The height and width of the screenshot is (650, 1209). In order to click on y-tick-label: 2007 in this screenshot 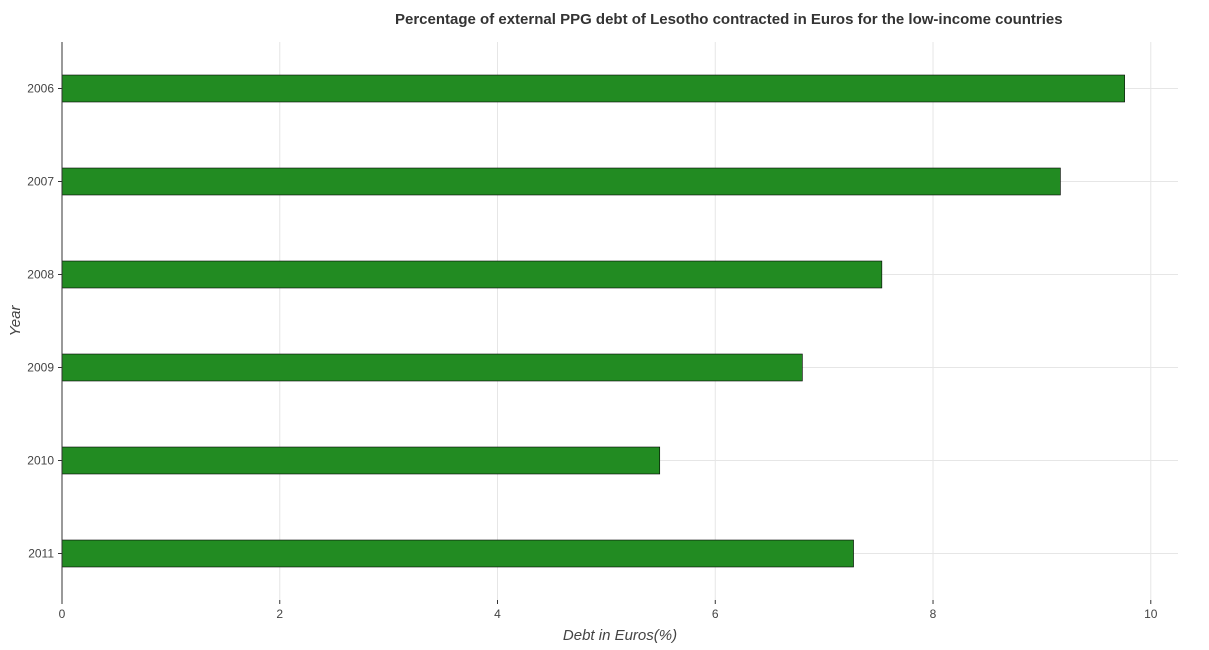, I will do `click(40, 182)`.